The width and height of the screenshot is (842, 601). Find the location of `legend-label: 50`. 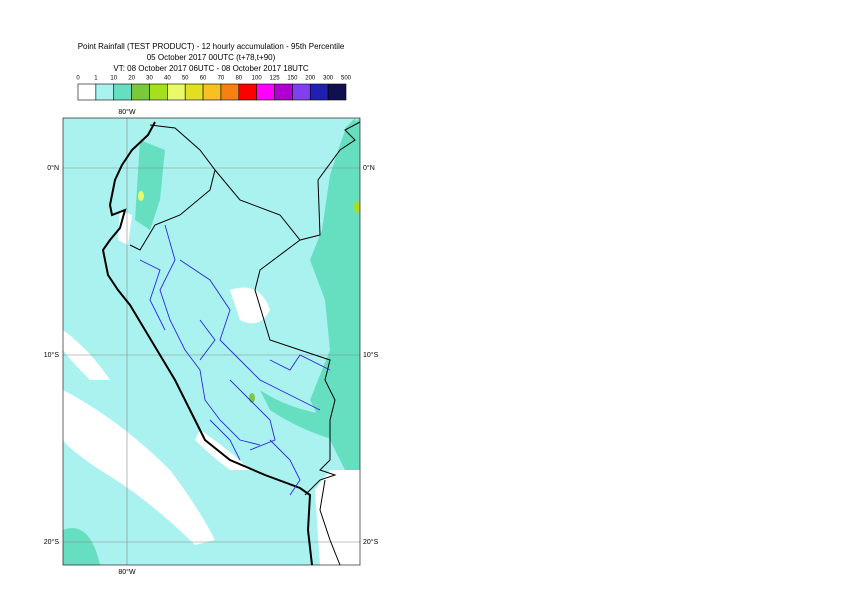

legend-label: 50 is located at coordinates (185, 79).